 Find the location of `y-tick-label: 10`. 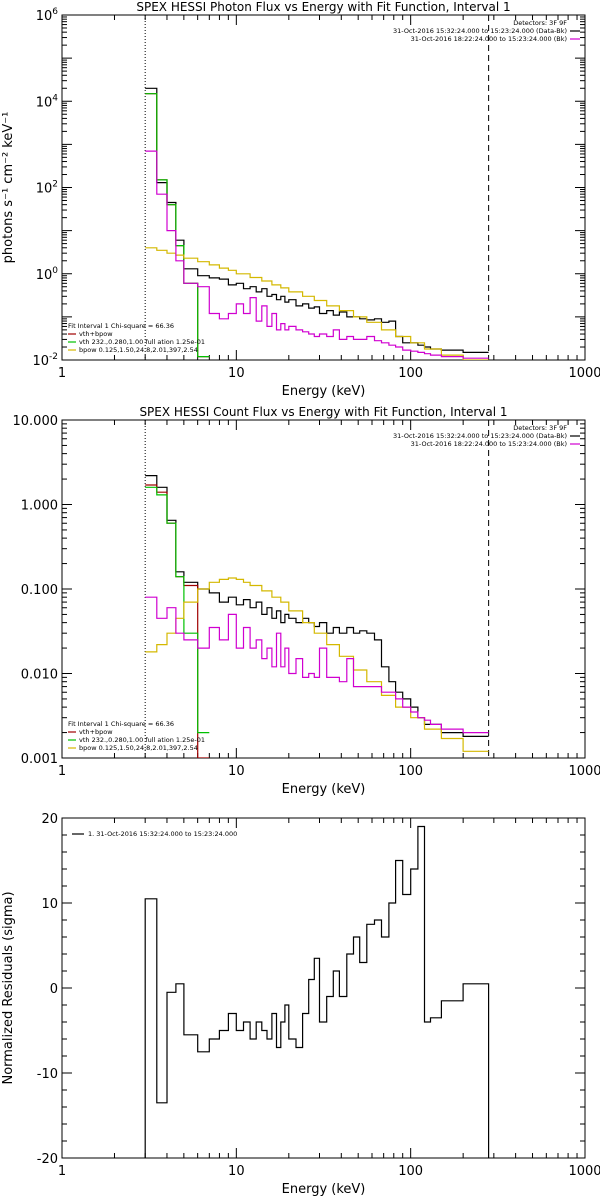

y-tick-label: 10 is located at coordinates (49, 904).